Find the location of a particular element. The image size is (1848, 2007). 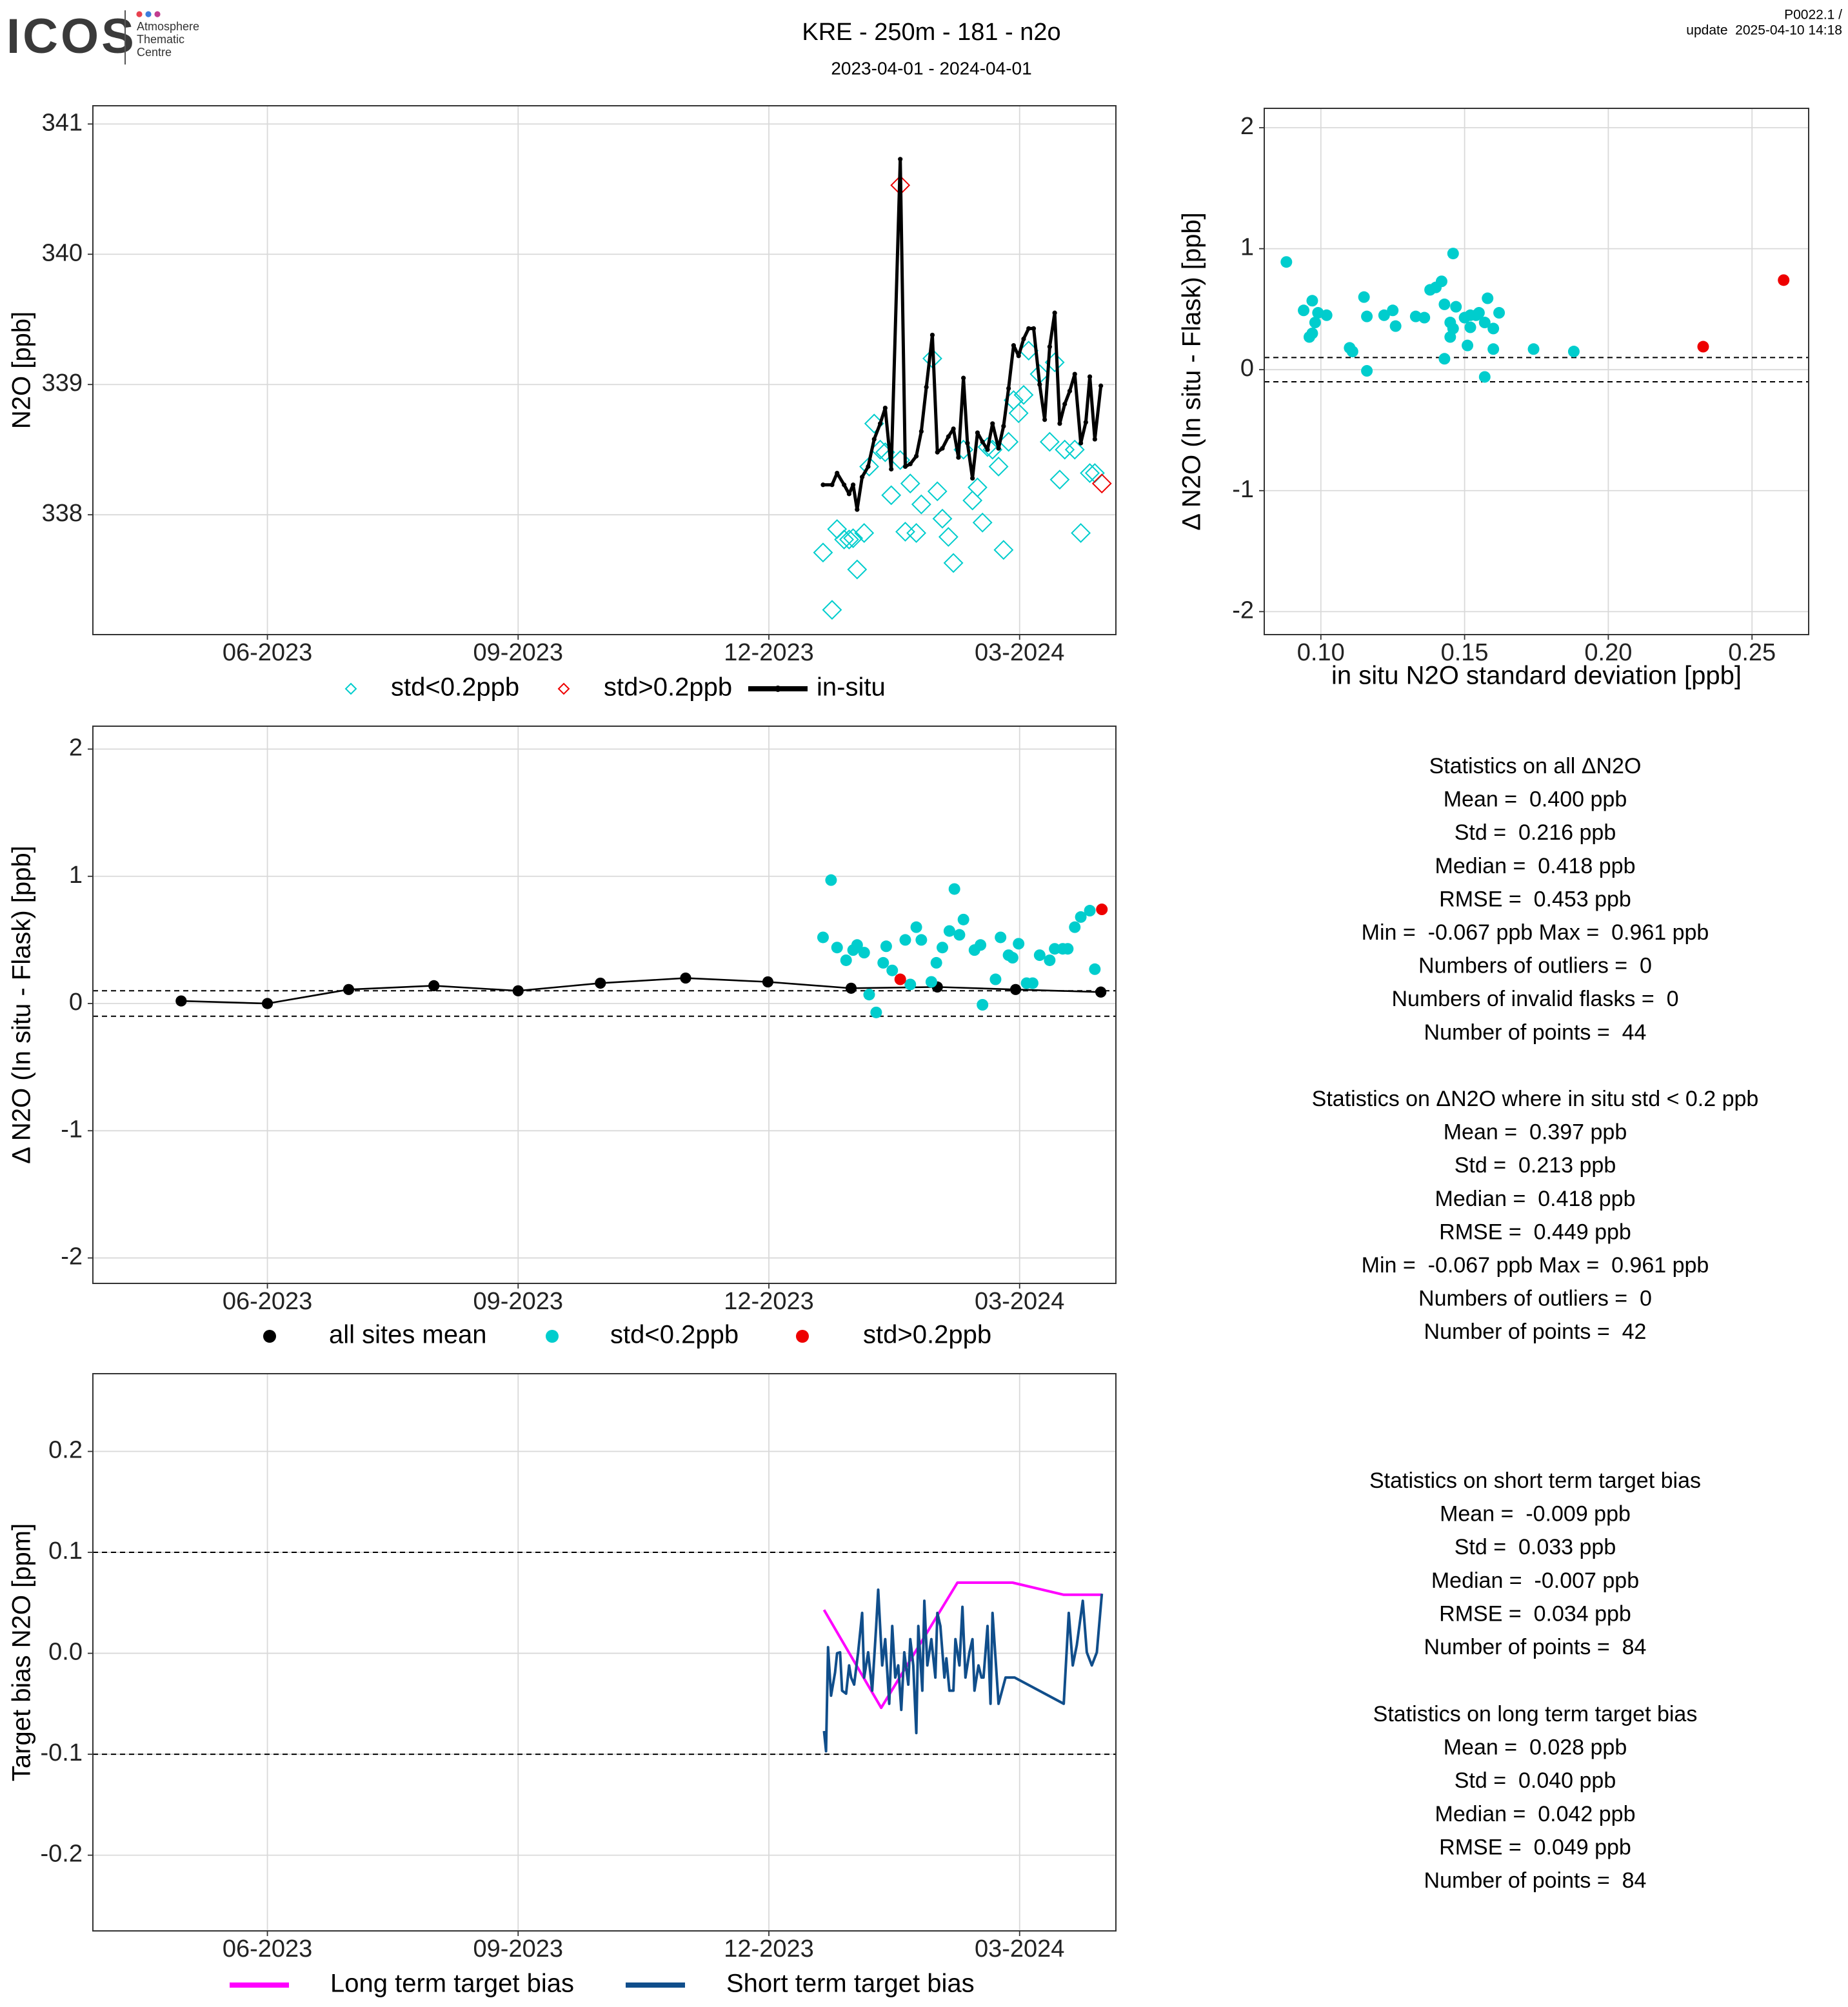

y-tick-label: 341 is located at coordinates (63, 122).